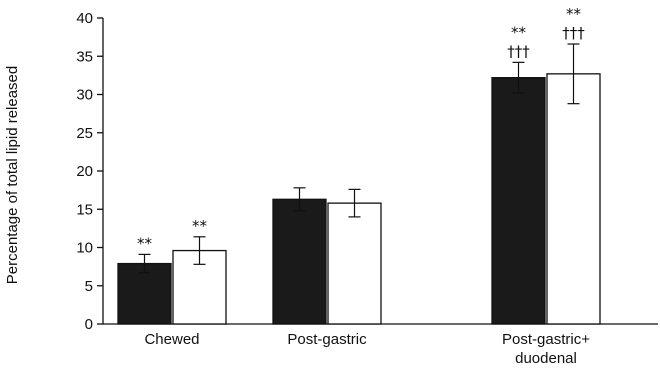 Image resolution: width=660 pixels, height=371 pixels. What do you see at coordinates (89, 286) in the screenshot?
I see `y-tick-label: 5` at bounding box center [89, 286].